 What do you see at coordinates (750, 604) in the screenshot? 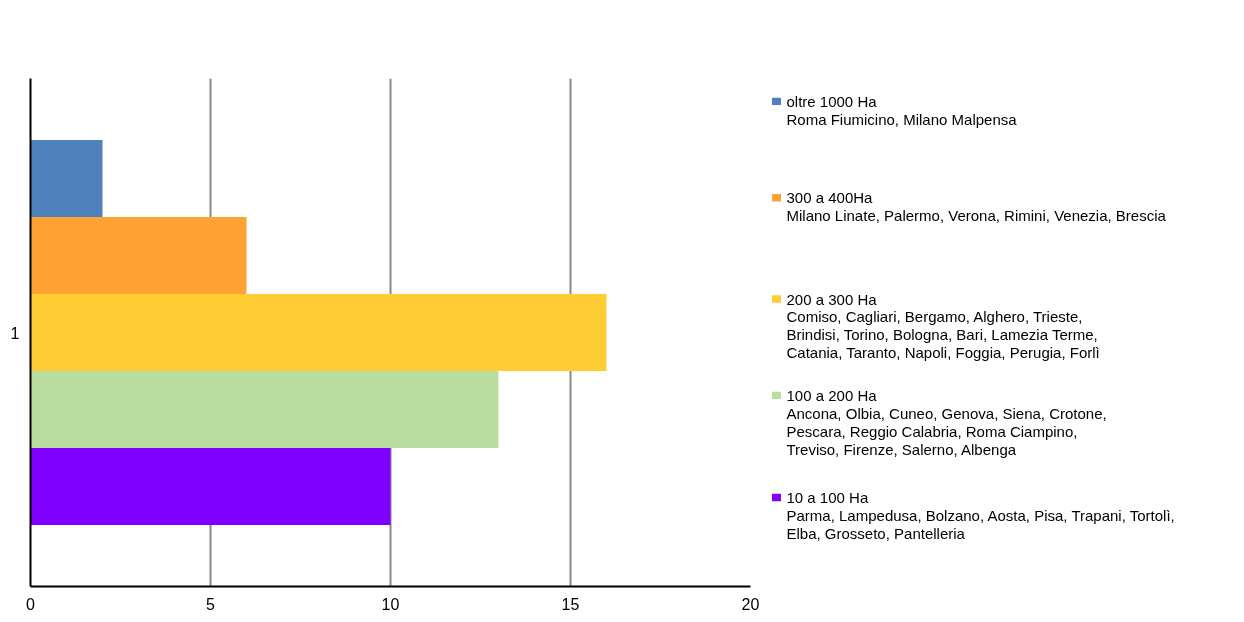
I see `x-tick-label: 20` at bounding box center [750, 604].